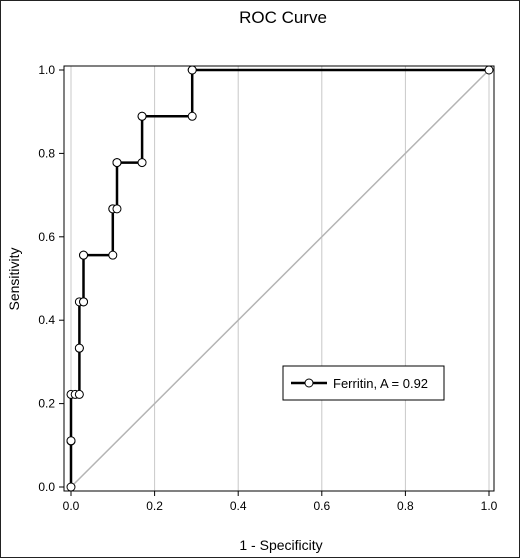 Image resolution: width=520 pixels, height=558 pixels. I want to click on x-tick-label: 0.0, so click(71, 506).